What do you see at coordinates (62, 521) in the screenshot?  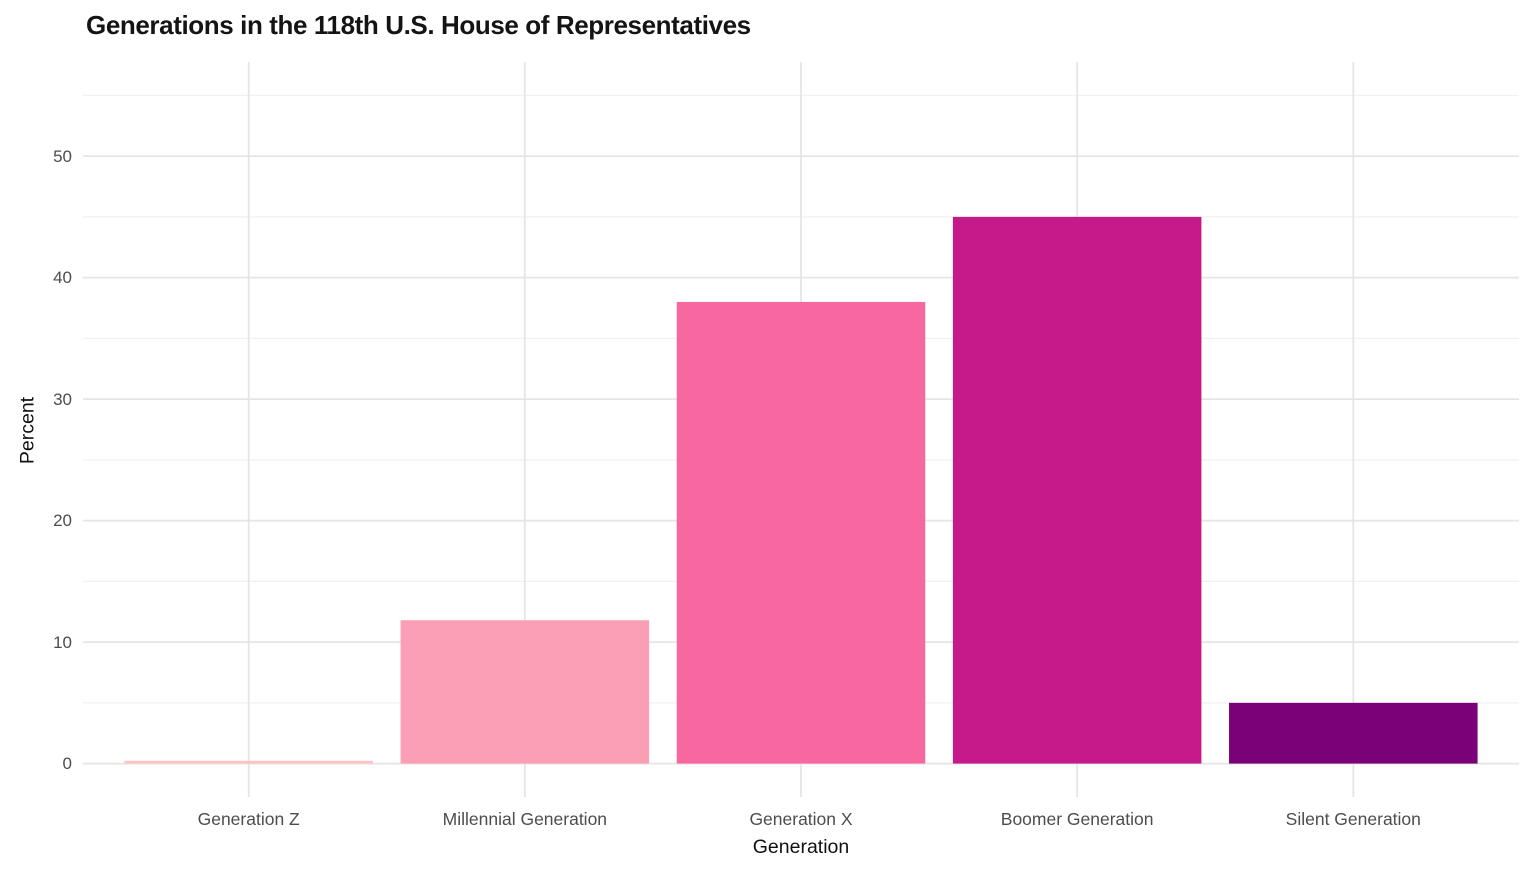 I see `y-tick-label-20: 20` at bounding box center [62, 521].